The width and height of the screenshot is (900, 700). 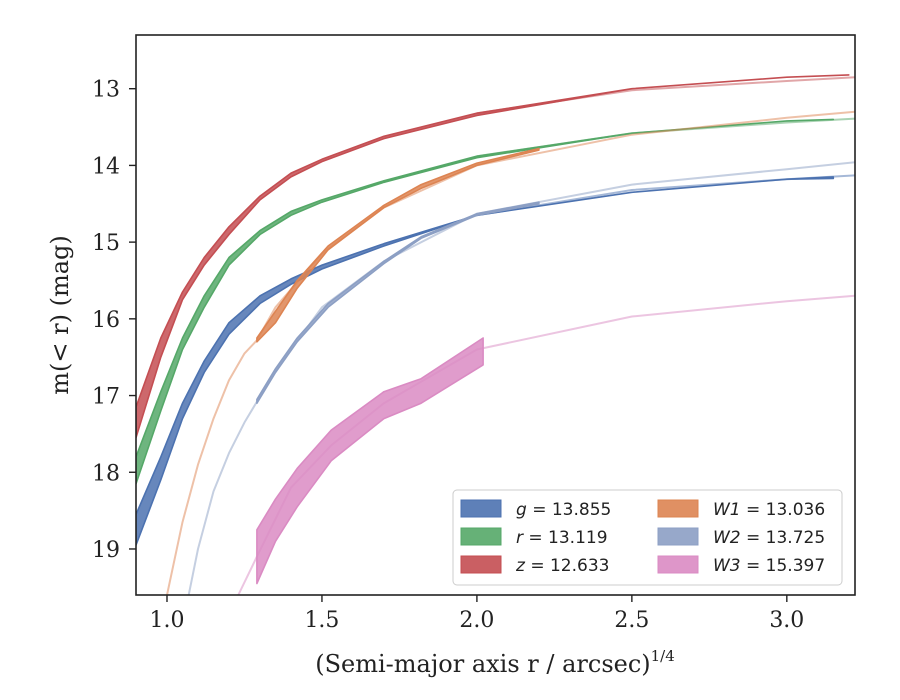 I want to click on legend-swatch-r, so click(x=481, y=536).